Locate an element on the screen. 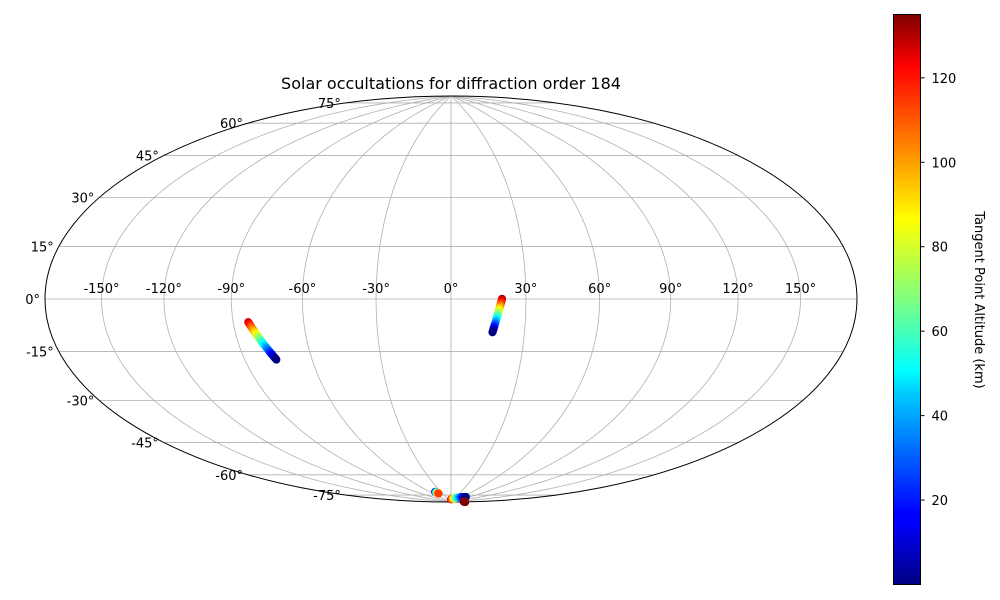 The height and width of the screenshot is (600, 1000). lat-tick-label: -75° is located at coordinates (327, 496).